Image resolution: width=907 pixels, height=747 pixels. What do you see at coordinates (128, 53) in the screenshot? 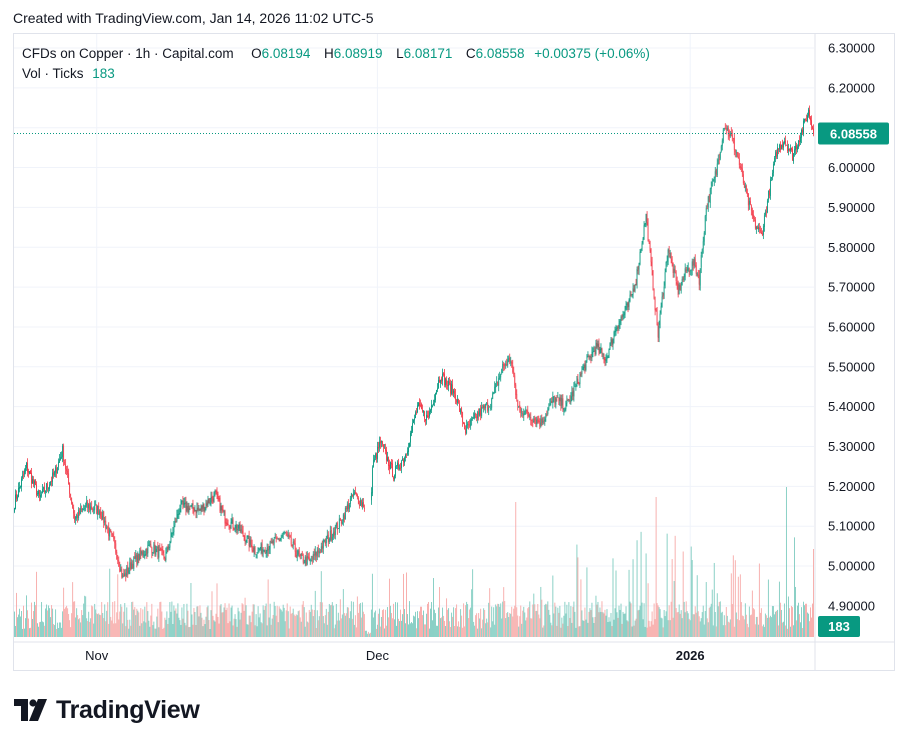
I see `legend-symbol: CFDs on Copper · 1h · Capital.com` at bounding box center [128, 53].